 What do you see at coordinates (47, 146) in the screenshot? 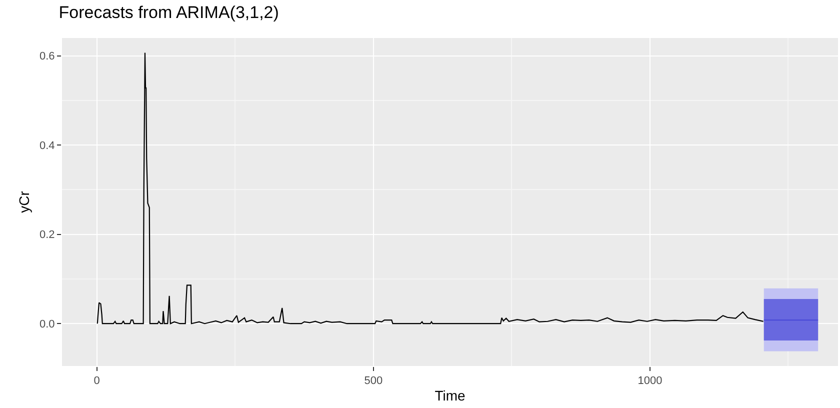
I see `y-tick-label: 0.4` at bounding box center [47, 146].